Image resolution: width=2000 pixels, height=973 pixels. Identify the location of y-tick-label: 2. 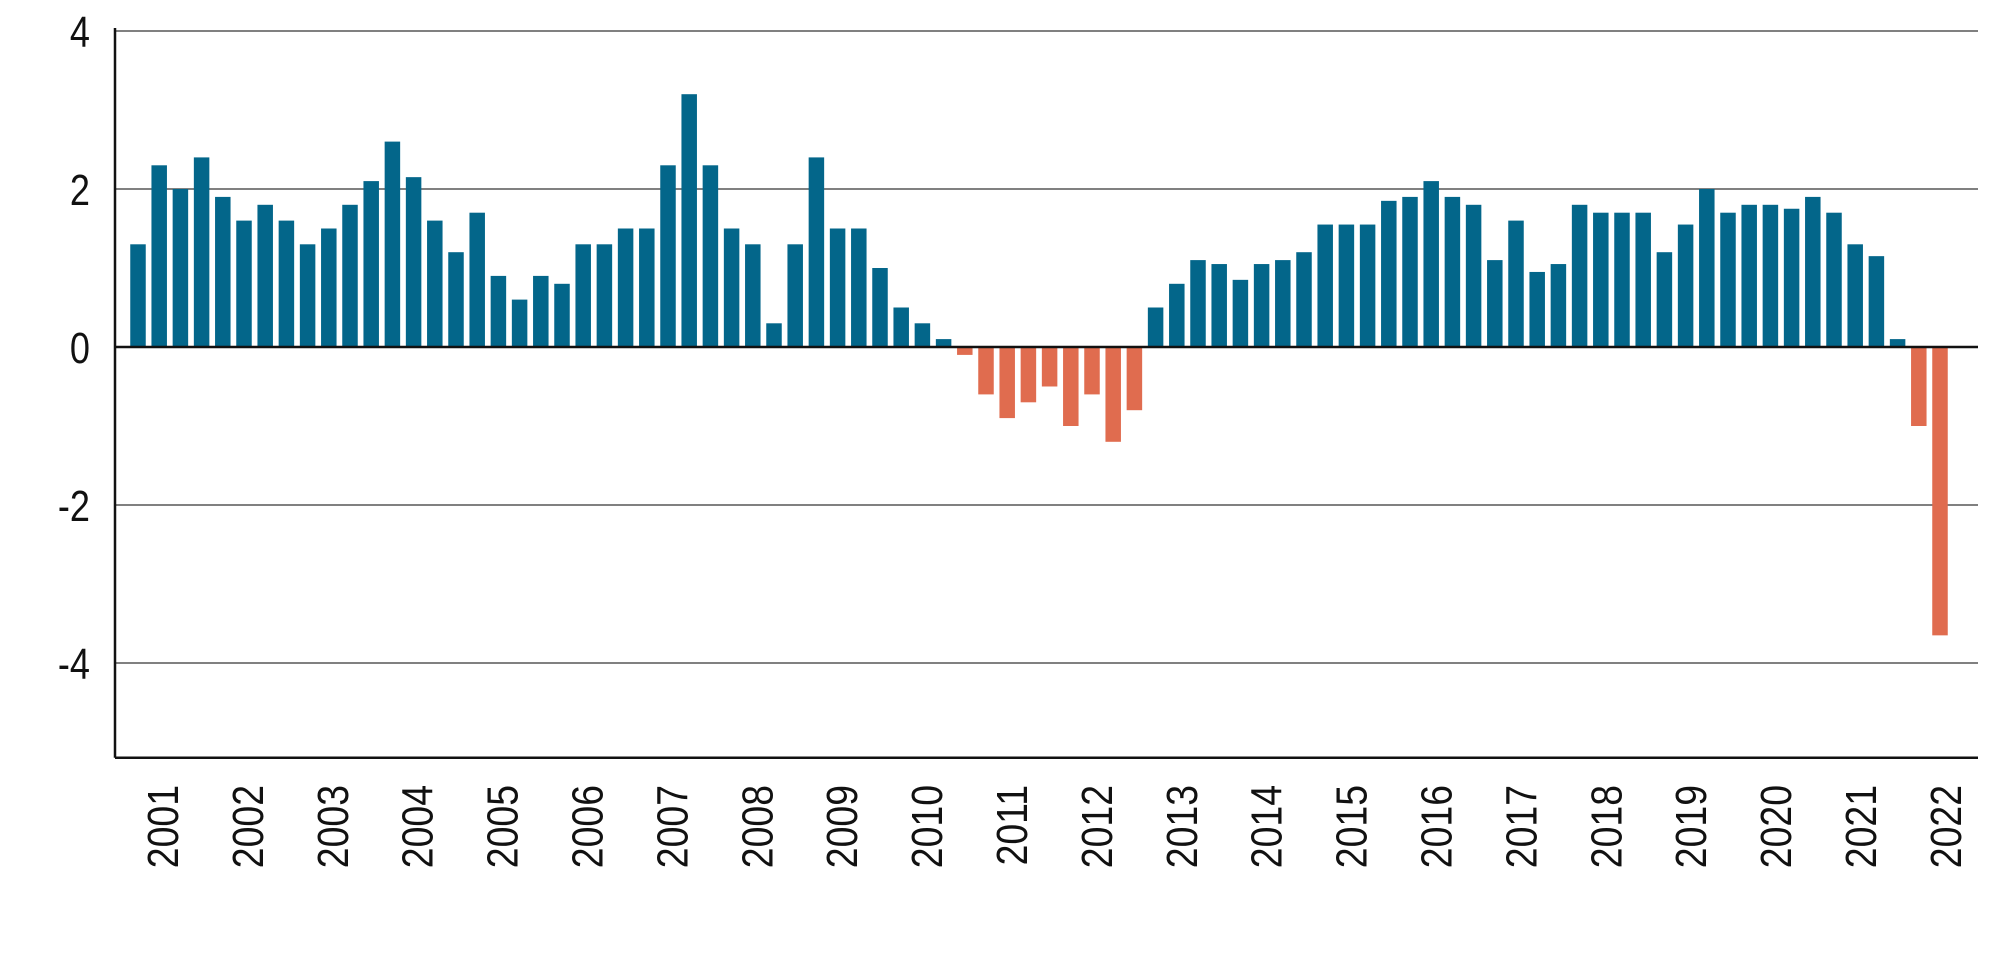
(80, 190).